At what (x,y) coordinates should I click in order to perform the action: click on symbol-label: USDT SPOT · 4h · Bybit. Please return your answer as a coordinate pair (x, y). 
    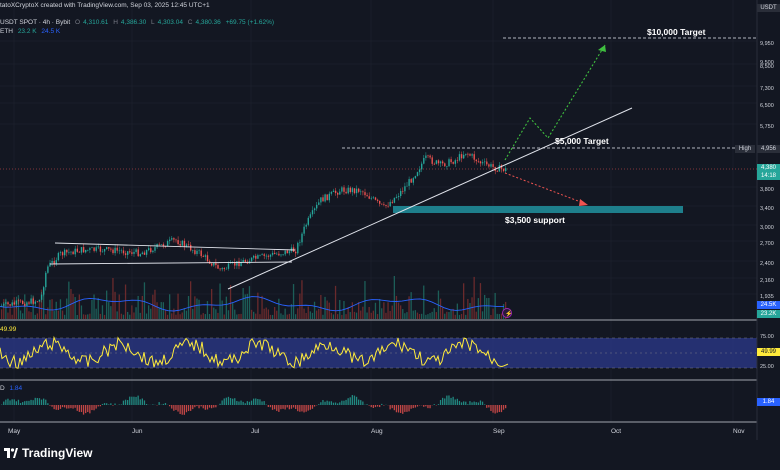
    Looking at the image, I should click on (35, 22).